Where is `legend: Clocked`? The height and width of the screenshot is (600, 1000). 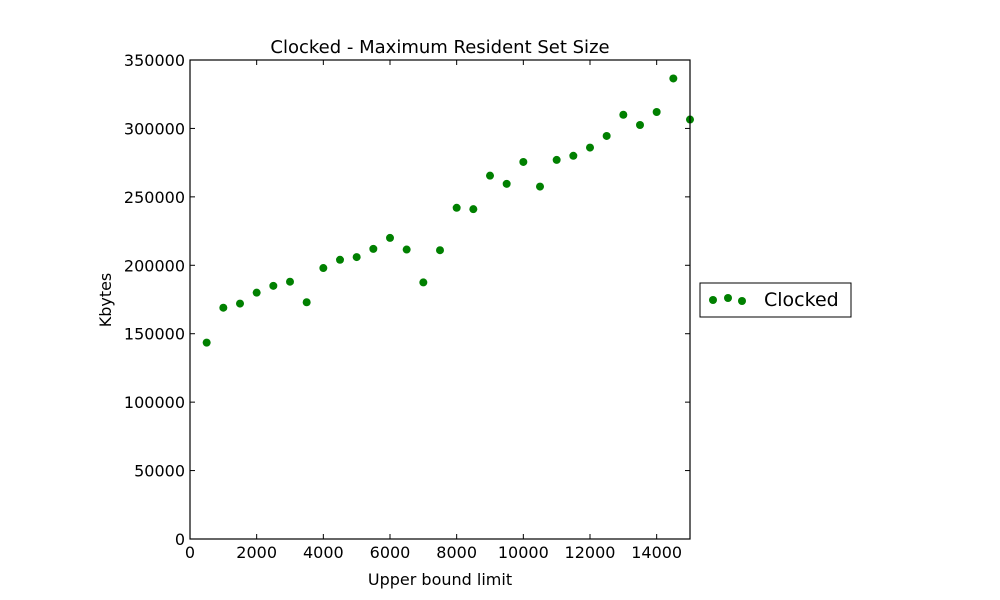 legend: Clocked is located at coordinates (775, 300).